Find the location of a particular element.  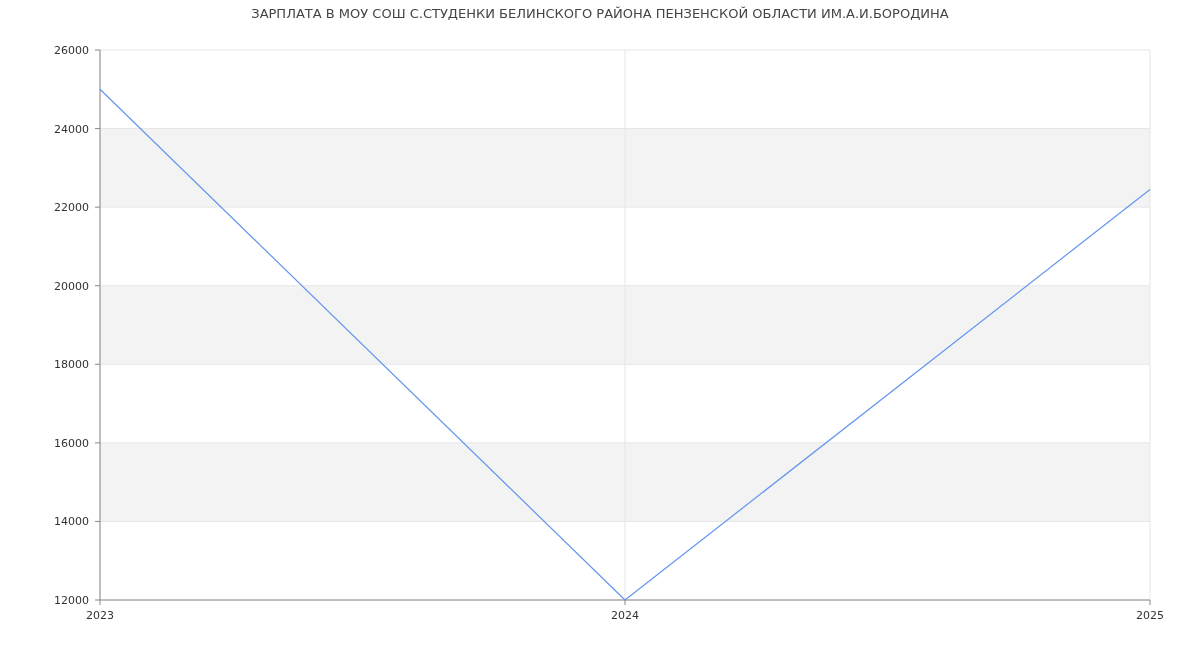

y-tick-label: 14000 is located at coordinates (71, 522).